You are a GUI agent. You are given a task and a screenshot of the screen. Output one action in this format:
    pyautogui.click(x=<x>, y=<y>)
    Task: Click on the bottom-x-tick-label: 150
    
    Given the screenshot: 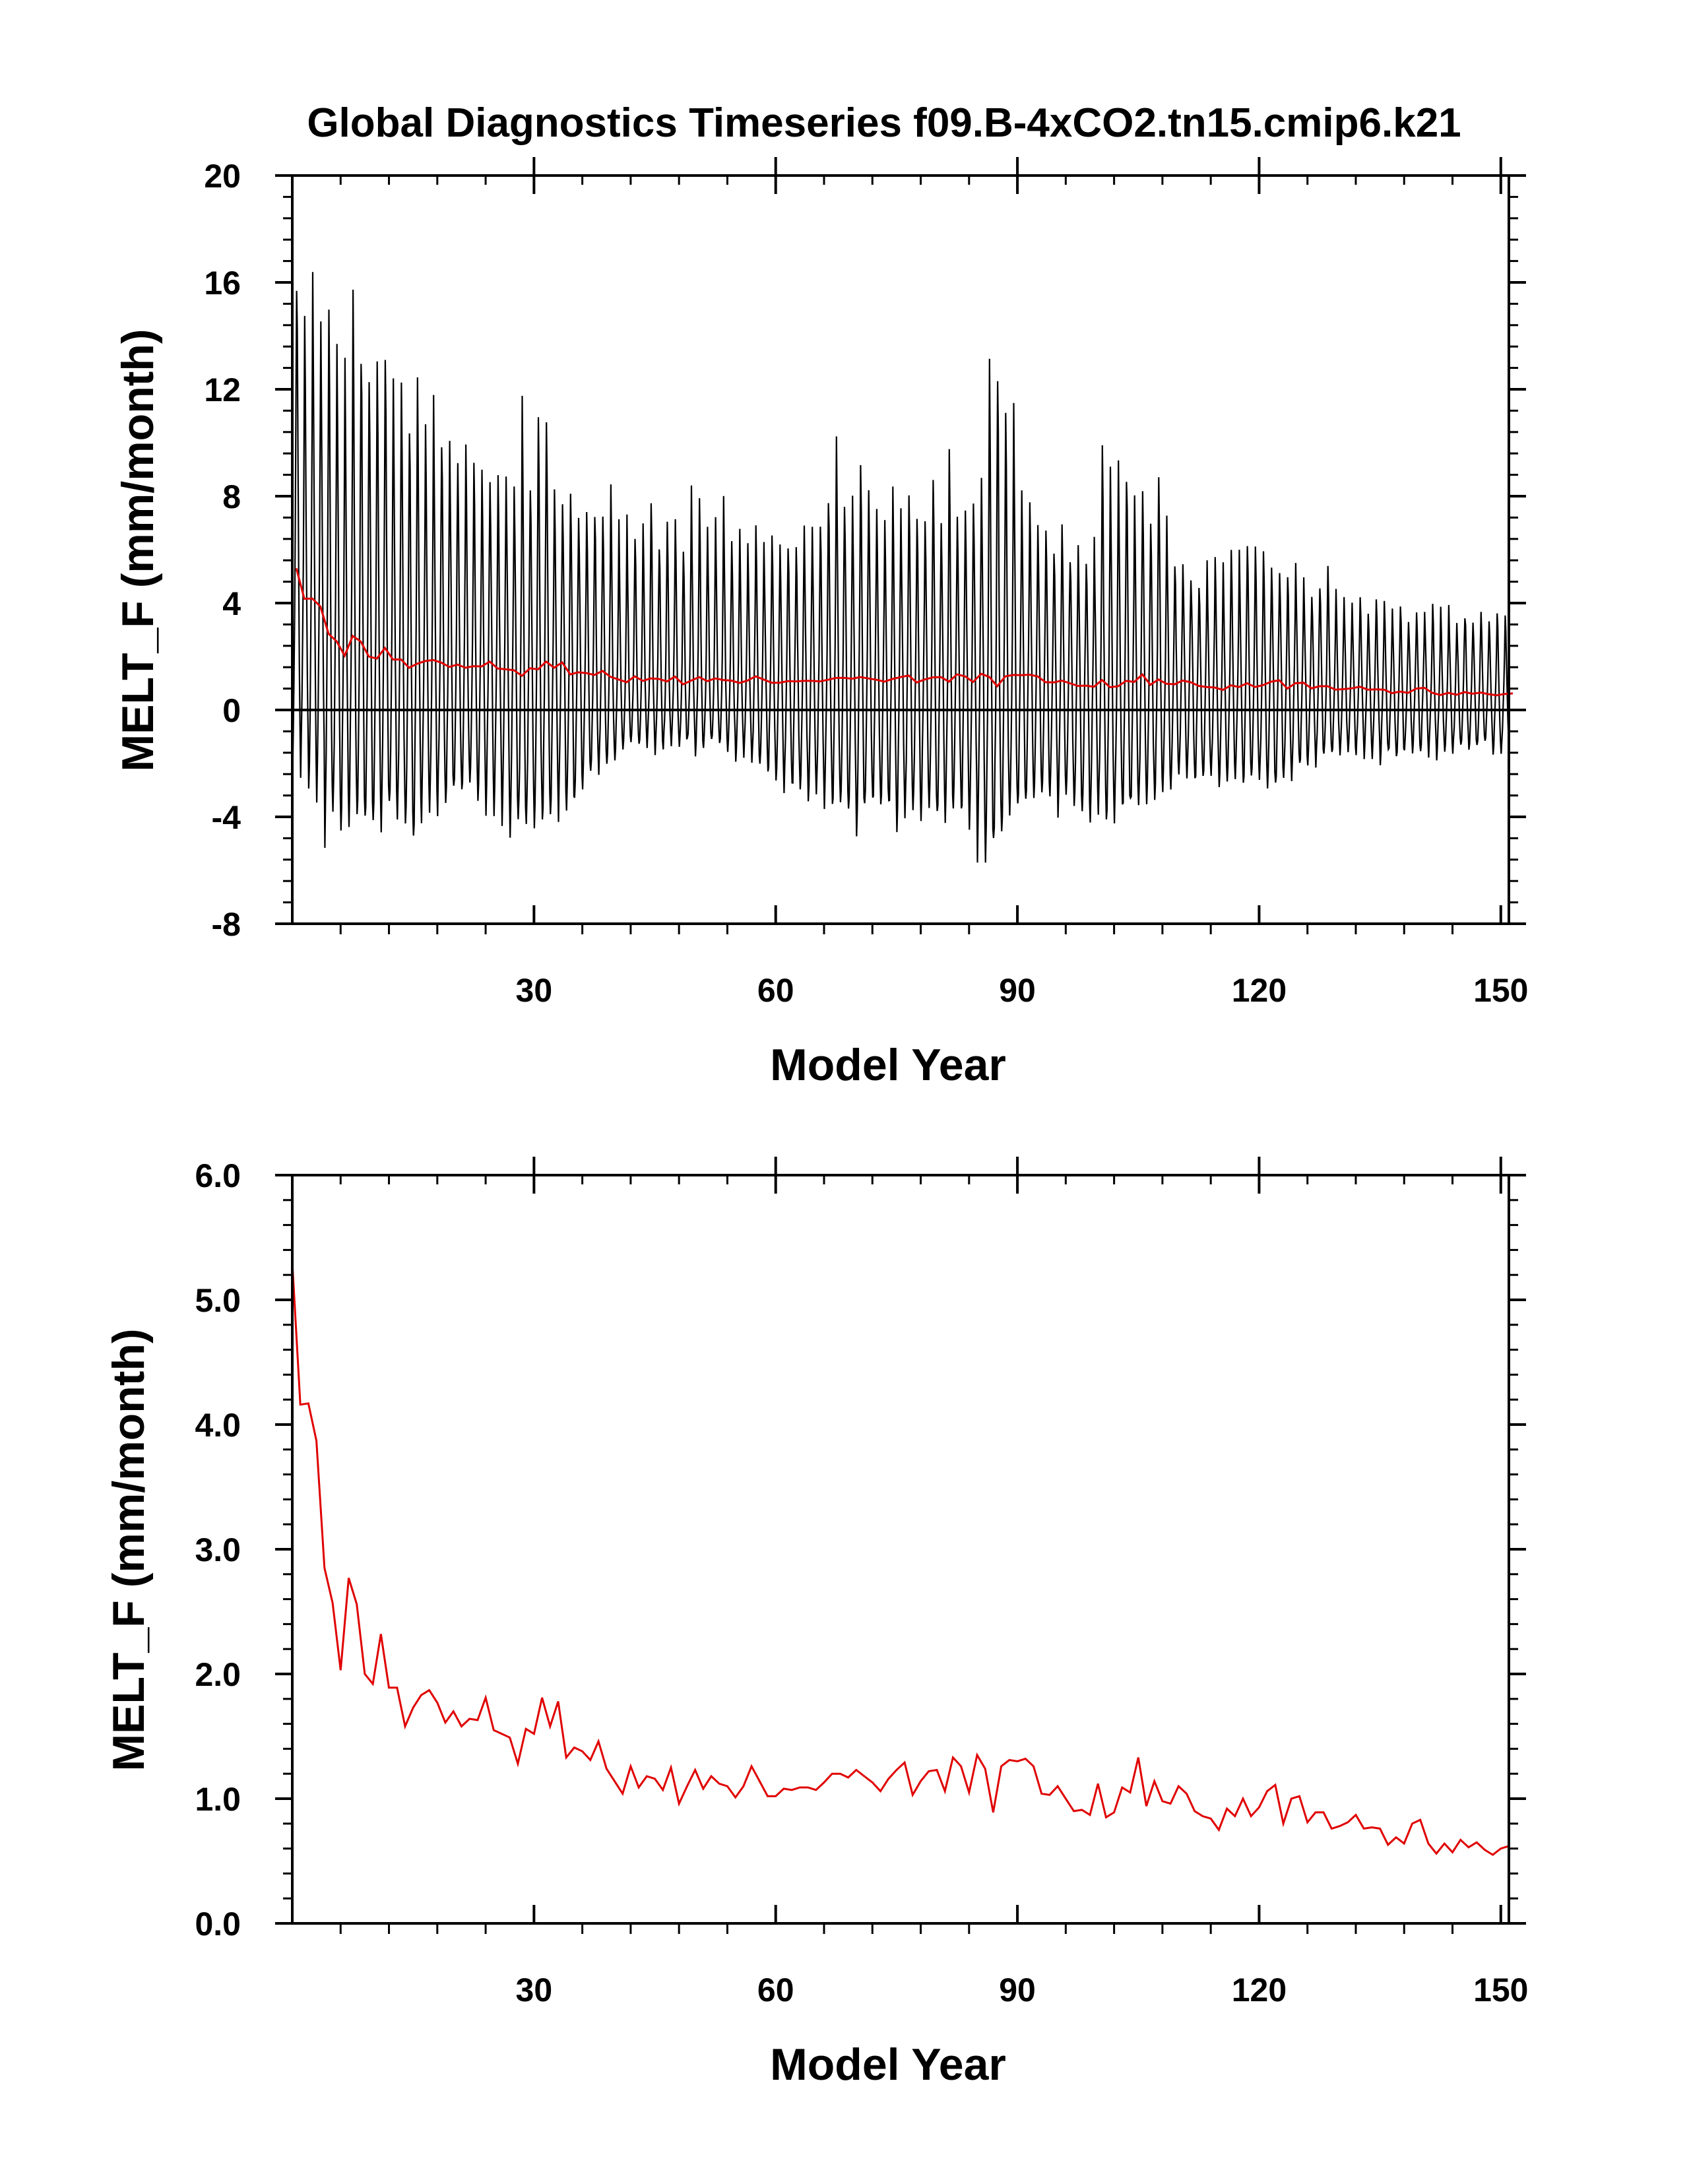 What is the action you would take?
    pyautogui.click(x=1500, y=1990)
    